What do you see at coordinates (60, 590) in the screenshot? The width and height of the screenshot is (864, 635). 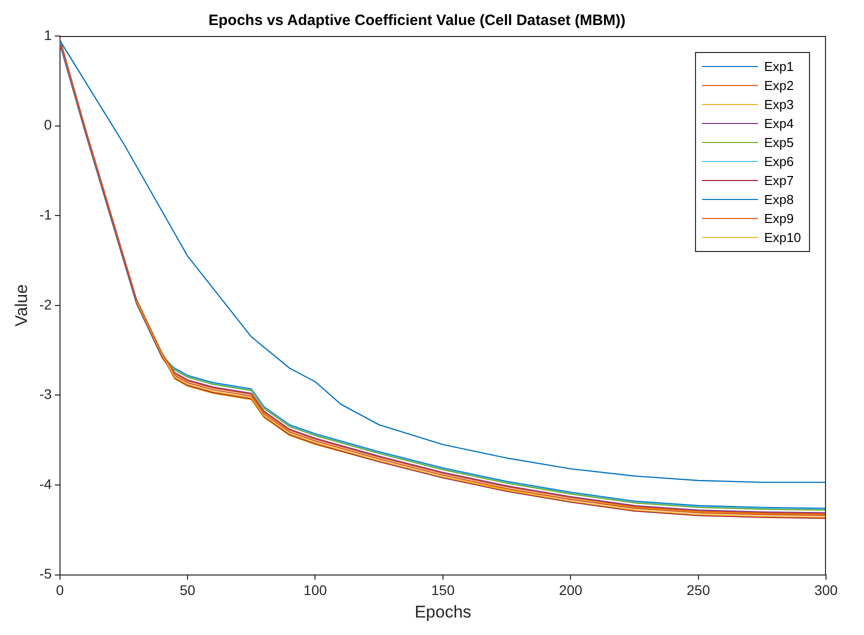 I see `x-tick-label: 0` at bounding box center [60, 590].